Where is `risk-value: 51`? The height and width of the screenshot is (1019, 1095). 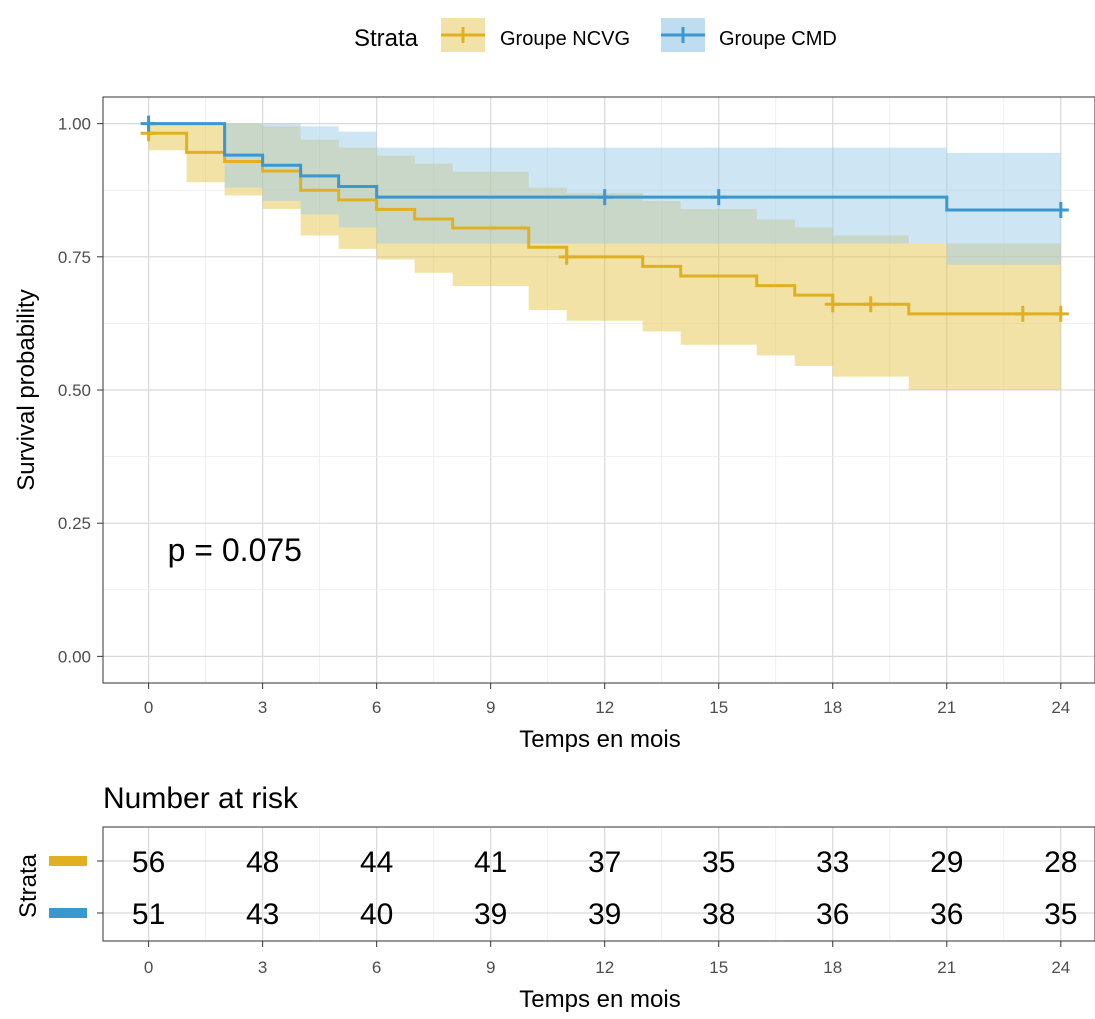
risk-value: 51 is located at coordinates (148, 914).